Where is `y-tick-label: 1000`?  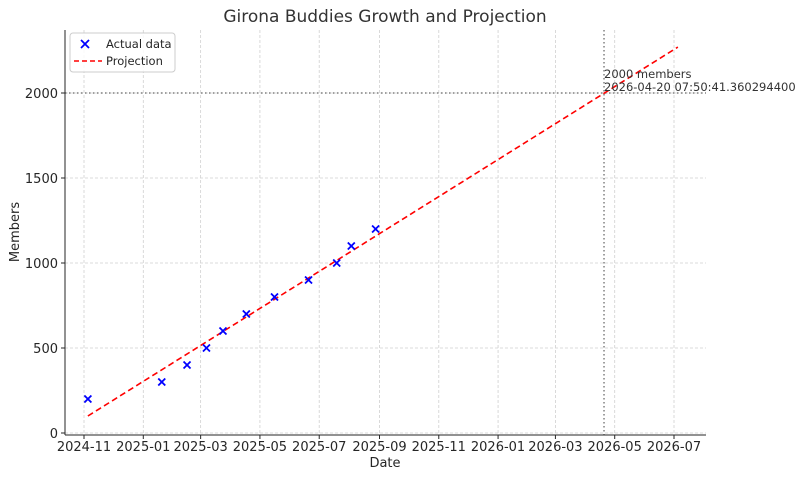
y-tick-label: 1000 is located at coordinates (41, 264).